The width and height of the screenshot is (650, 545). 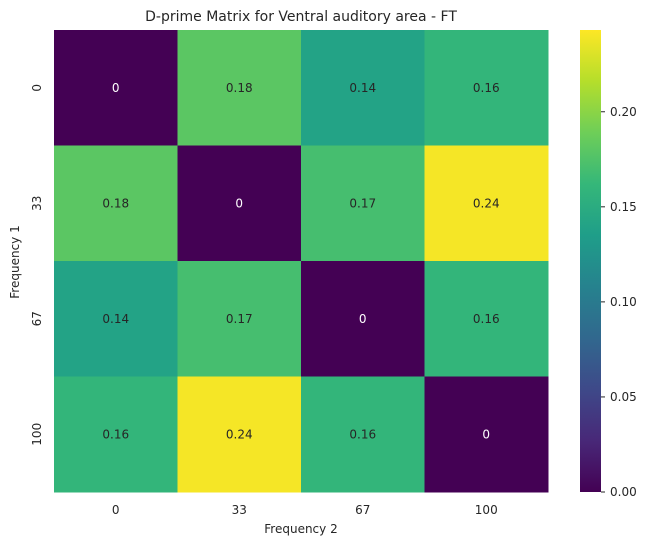 What do you see at coordinates (37, 203) in the screenshot?
I see `y-tick-label: 33` at bounding box center [37, 203].